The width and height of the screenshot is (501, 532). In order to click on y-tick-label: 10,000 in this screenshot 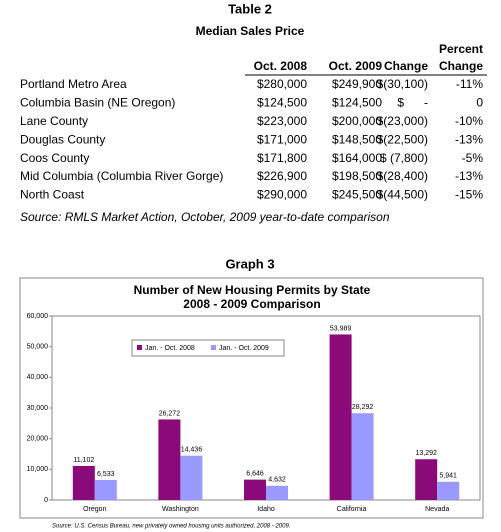, I will do `click(38, 469)`.